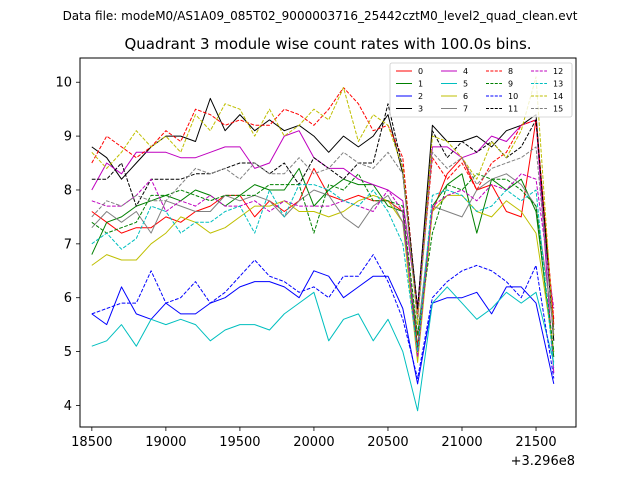 This screenshot has width=640, height=480. What do you see at coordinates (510, 71) in the screenshot?
I see `legend-label-8: 8` at bounding box center [510, 71].